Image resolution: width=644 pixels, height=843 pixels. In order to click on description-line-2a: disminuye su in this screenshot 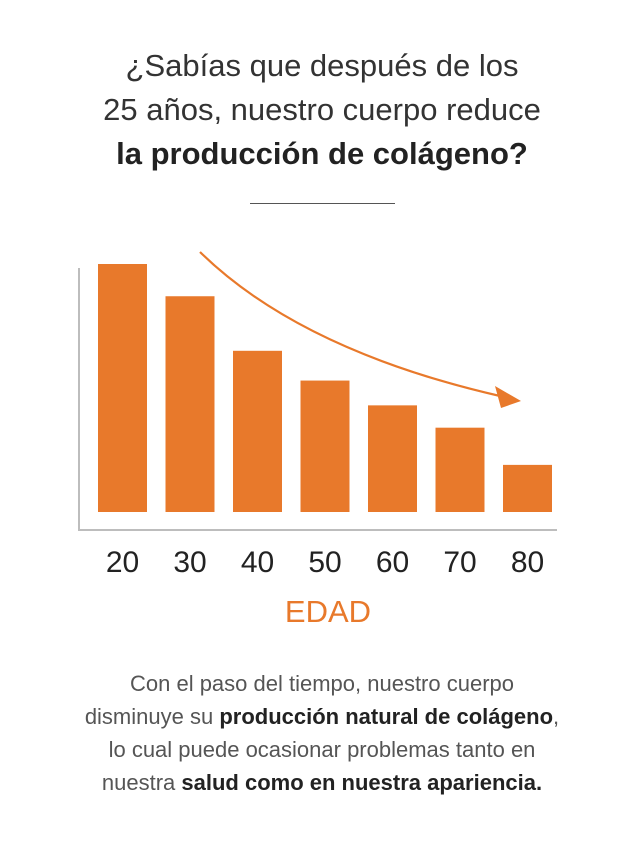, I will do `click(152, 716)`.